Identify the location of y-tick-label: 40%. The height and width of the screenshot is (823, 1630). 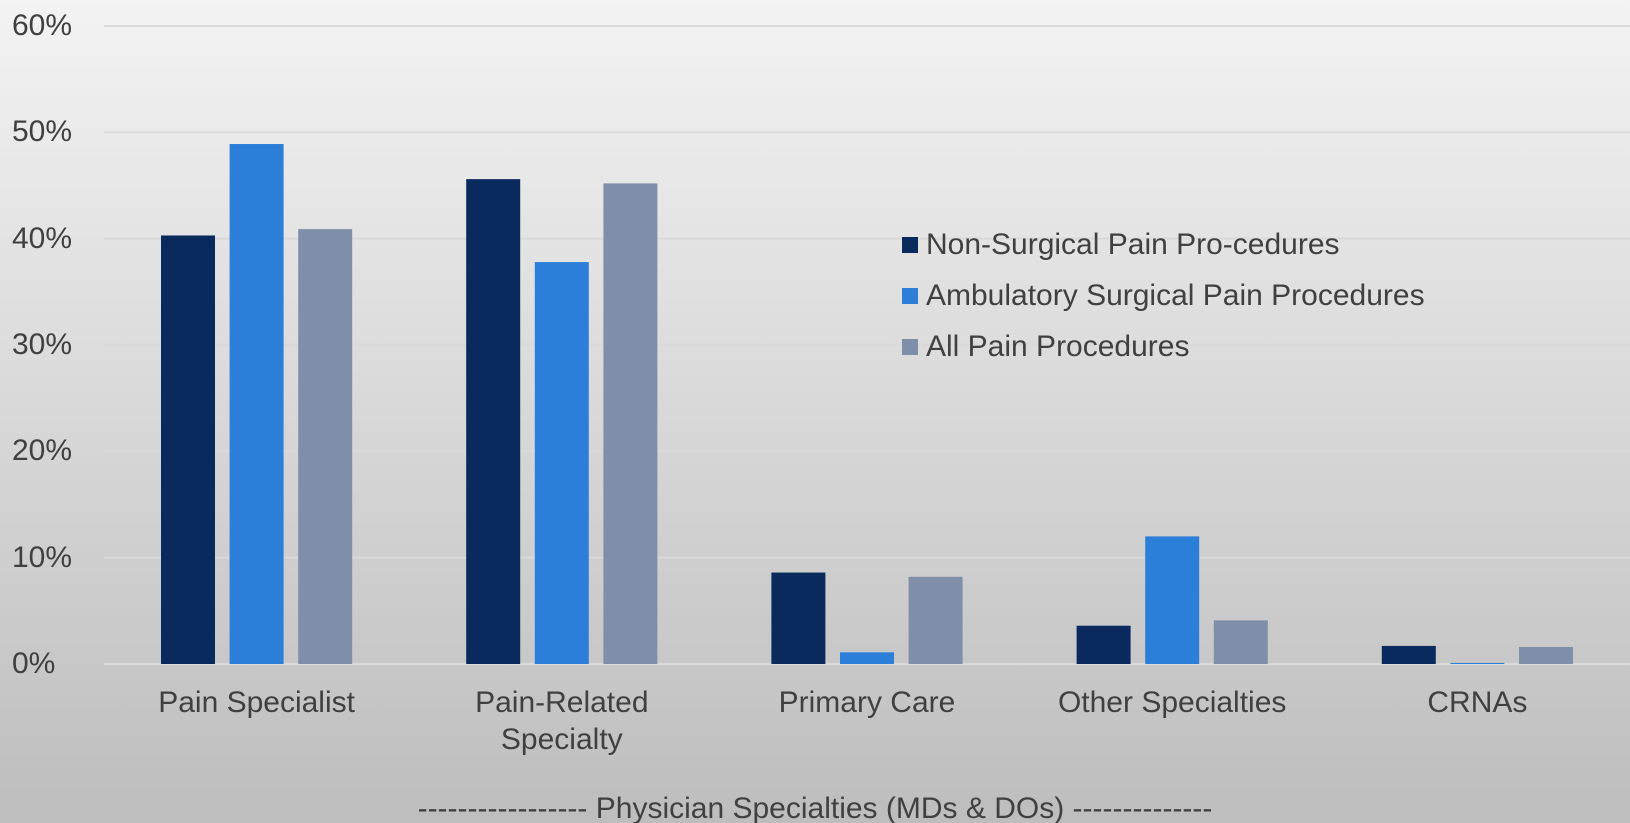
(42, 238).